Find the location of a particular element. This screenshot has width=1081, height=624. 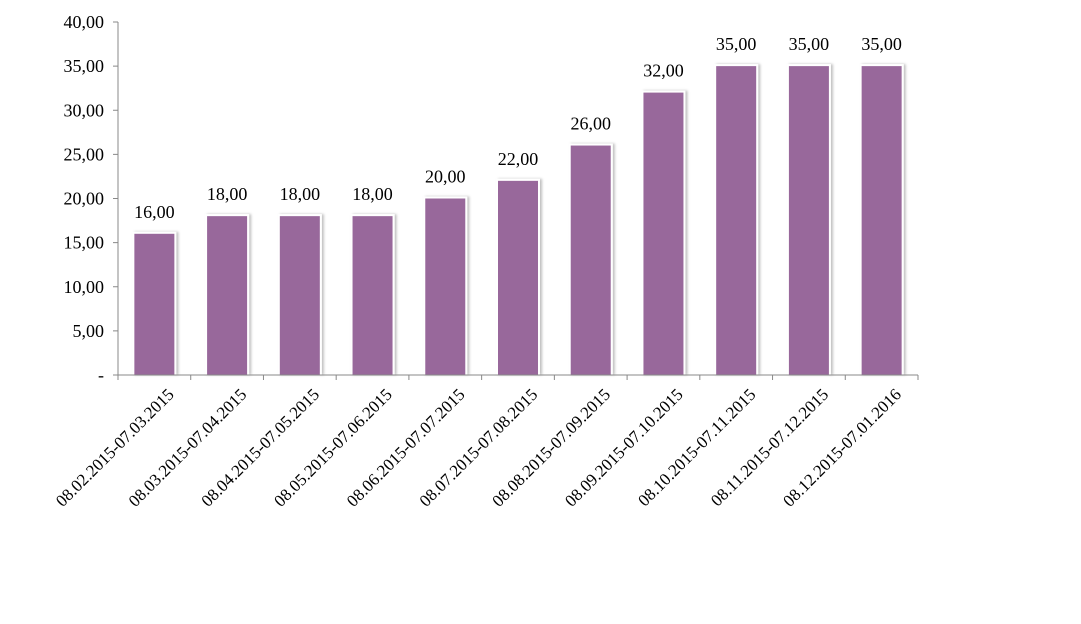

y-tick-label: 40,00 is located at coordinates (84, 22).